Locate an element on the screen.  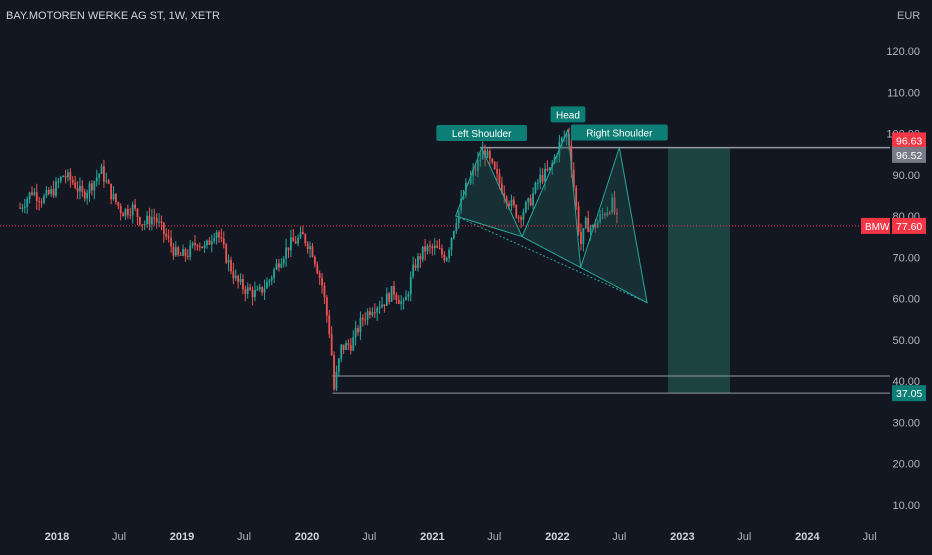
badge-resistance-upper: 96.63 is located at coordinates (909, 141).